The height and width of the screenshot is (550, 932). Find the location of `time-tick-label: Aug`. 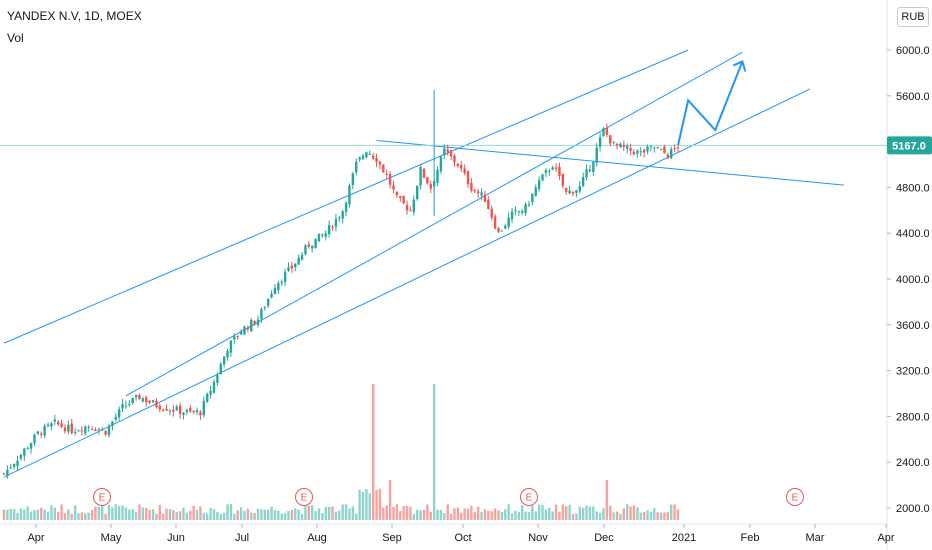

time-tick-label: Aug is located at coordinates (317, 538).